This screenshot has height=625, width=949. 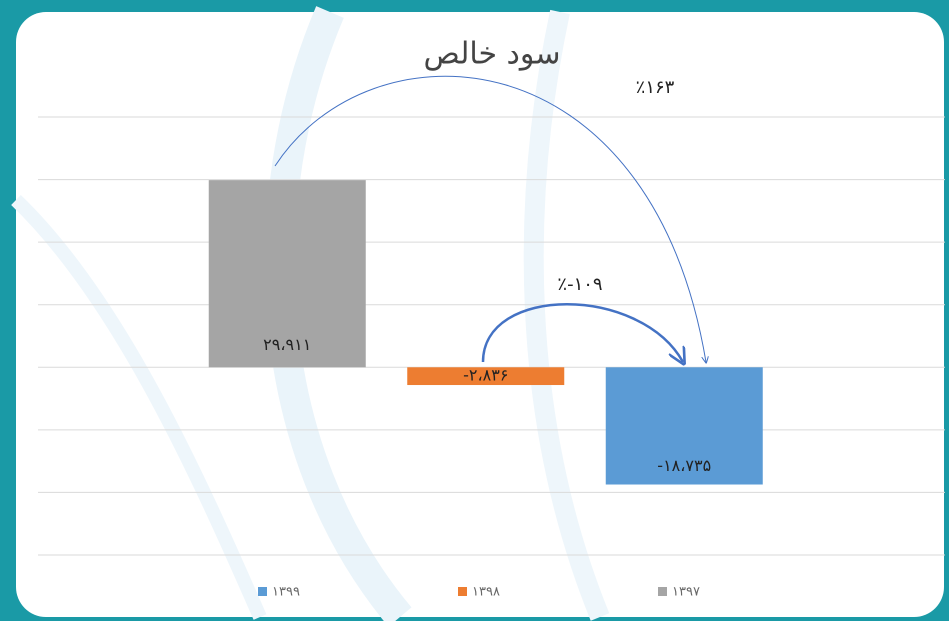 I want to click on data-label: -۲،۸۳۶, so click(x=485, y=375).